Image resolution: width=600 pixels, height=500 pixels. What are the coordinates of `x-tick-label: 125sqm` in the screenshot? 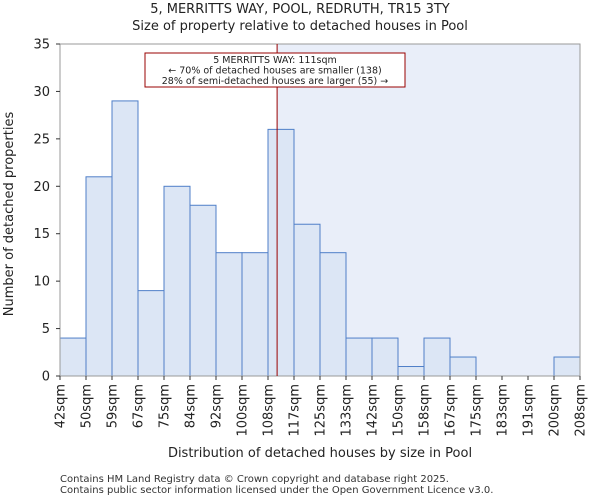 It's located at (321, 410).